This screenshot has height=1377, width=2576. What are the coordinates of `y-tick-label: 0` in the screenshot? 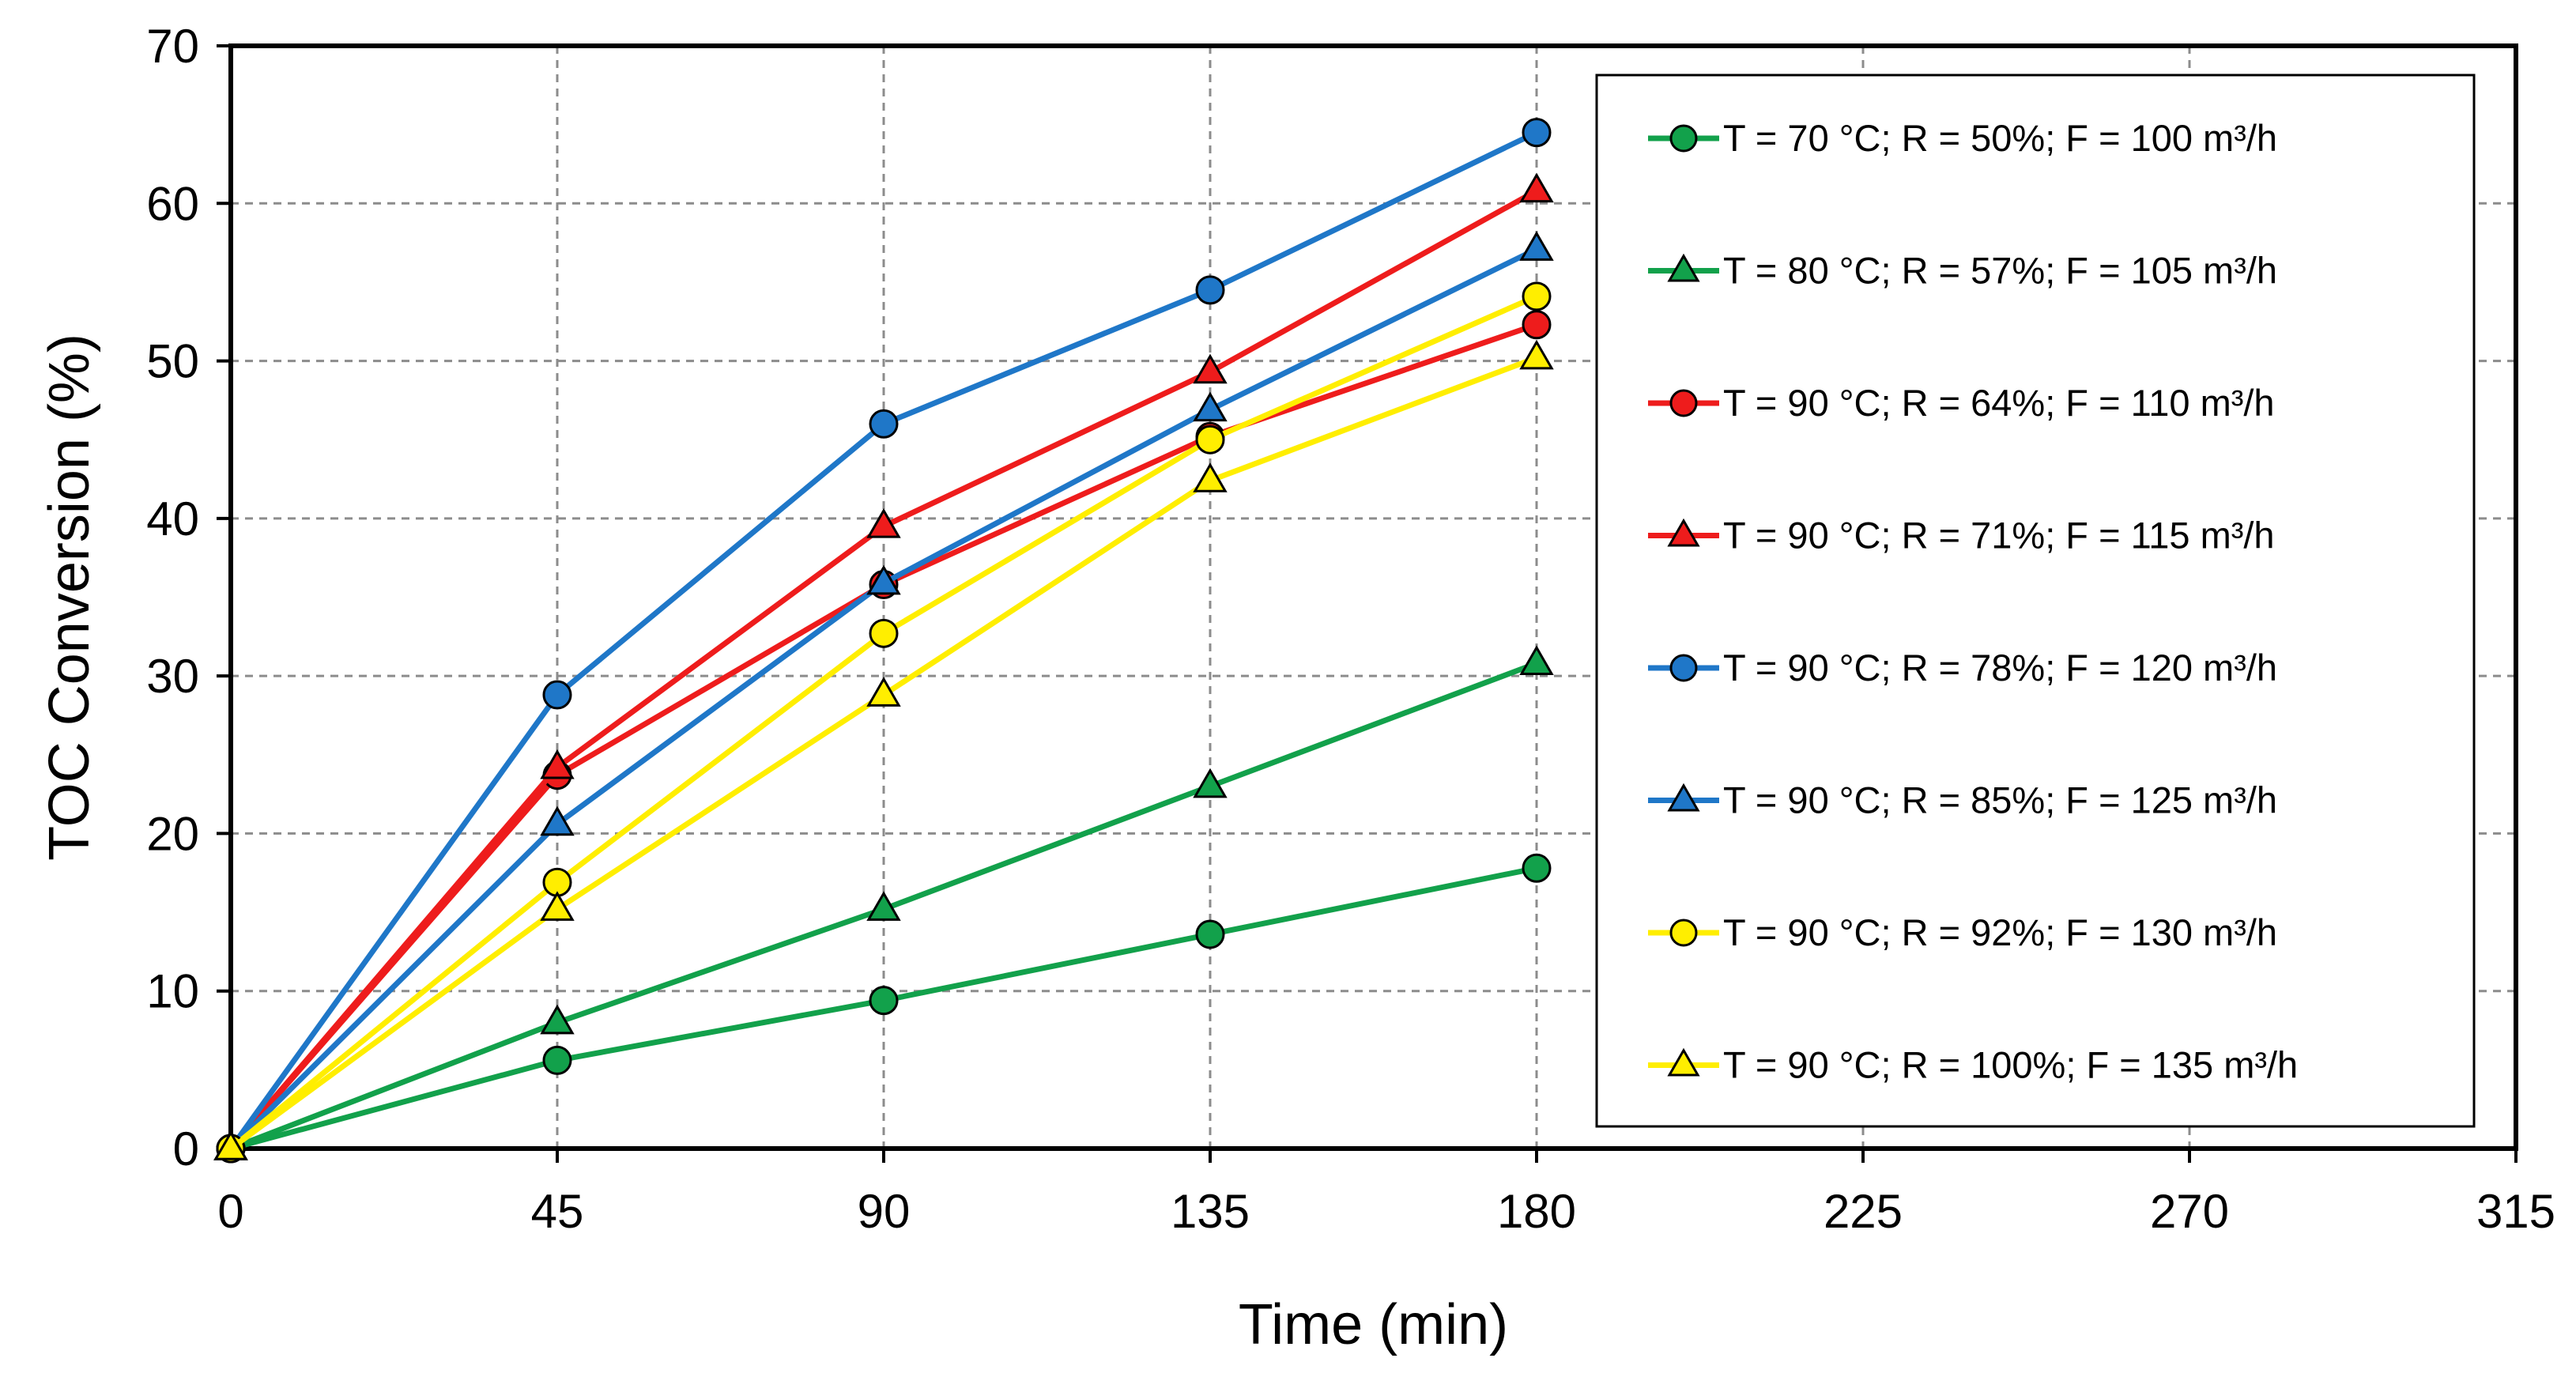 It's located at (186, 1148).